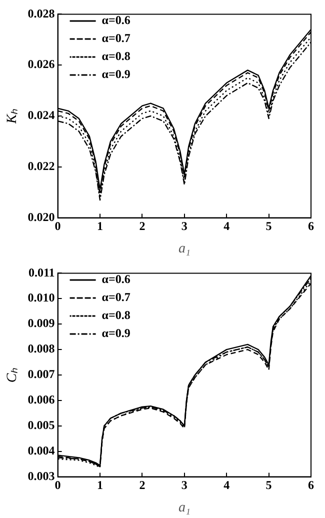  Describe the element at coordinates (41, 374) in the screenshot. I see `y-tick-label: 0.007` at that location.